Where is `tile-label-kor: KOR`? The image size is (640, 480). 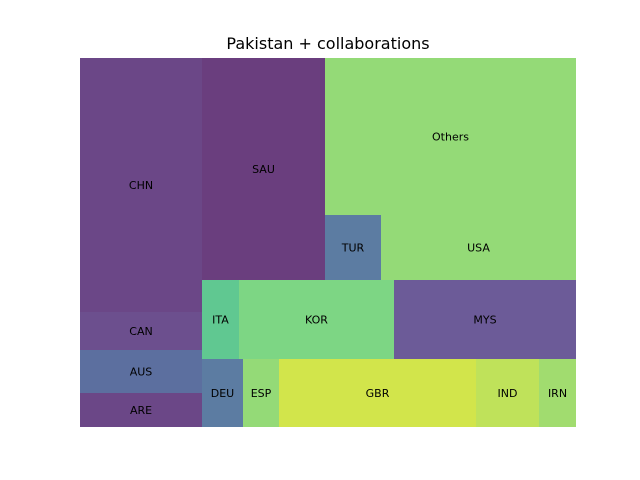
tile-label-kor: KOR is located at coordinates (316, 320).